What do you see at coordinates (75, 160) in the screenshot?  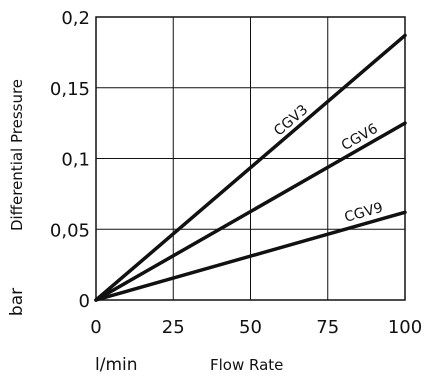 I see `y-tick-label: 0,1` at bounding box center [75, 160].